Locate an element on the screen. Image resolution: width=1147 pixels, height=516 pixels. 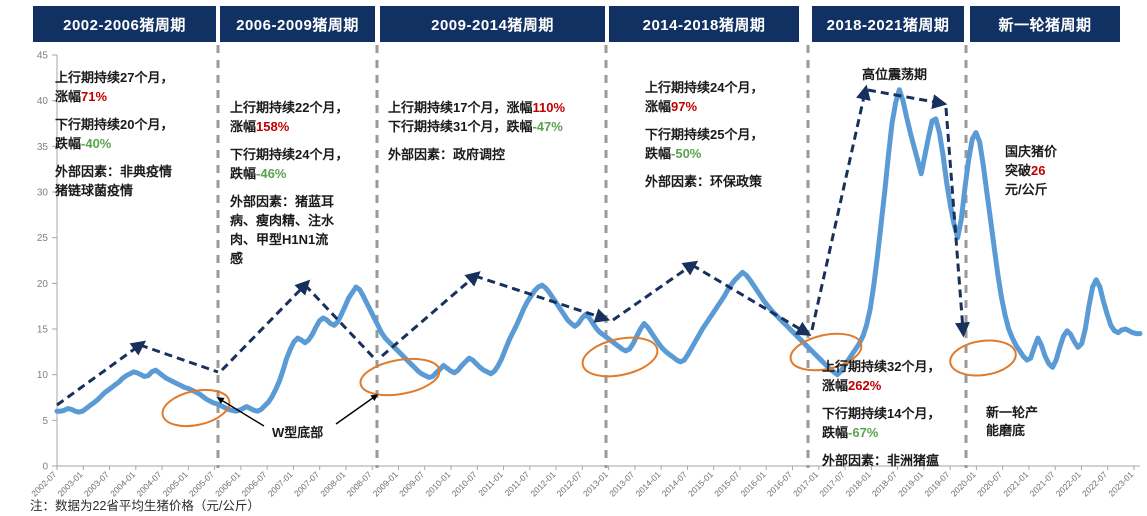
annotation-line: 下行期持续14个月， is located at coordinates (897, 413).